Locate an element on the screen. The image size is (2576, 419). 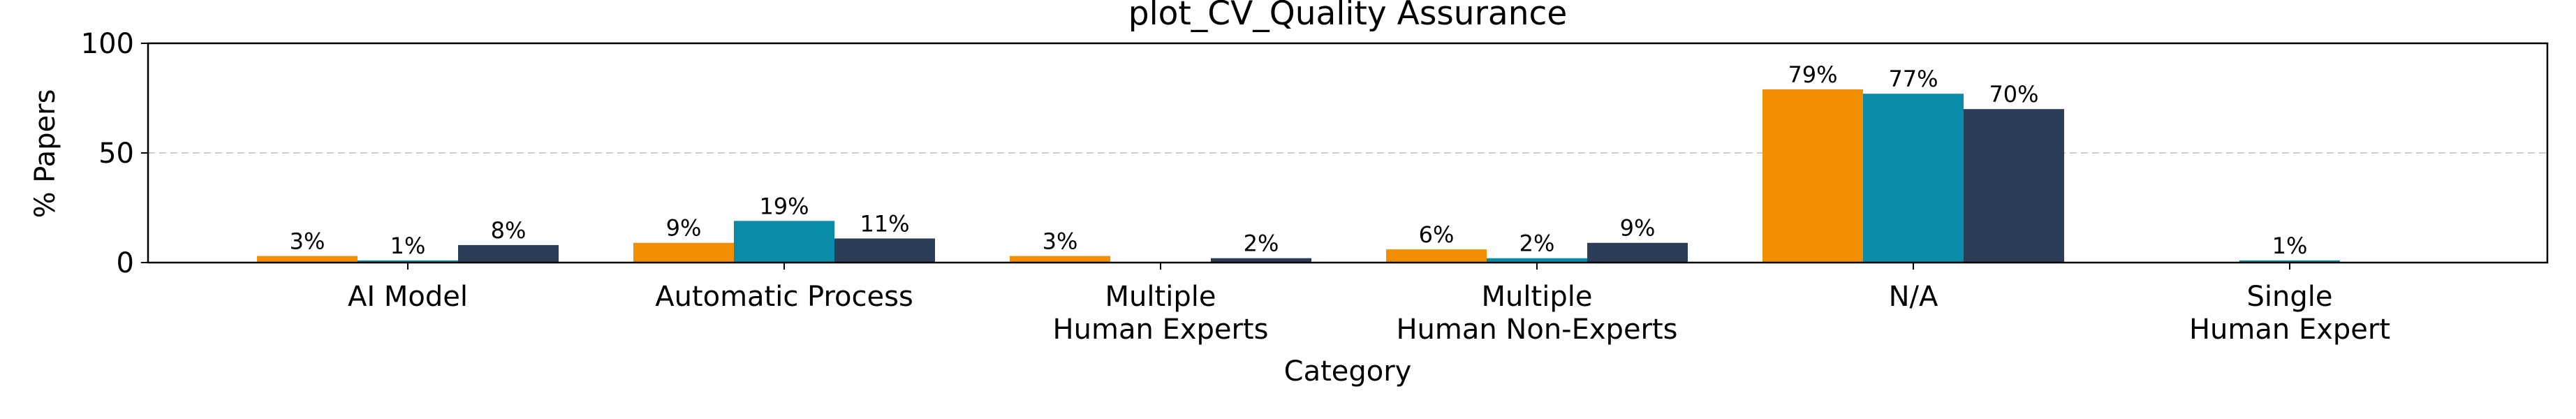
data-label: 77% is located at coordinates (1913, 79).